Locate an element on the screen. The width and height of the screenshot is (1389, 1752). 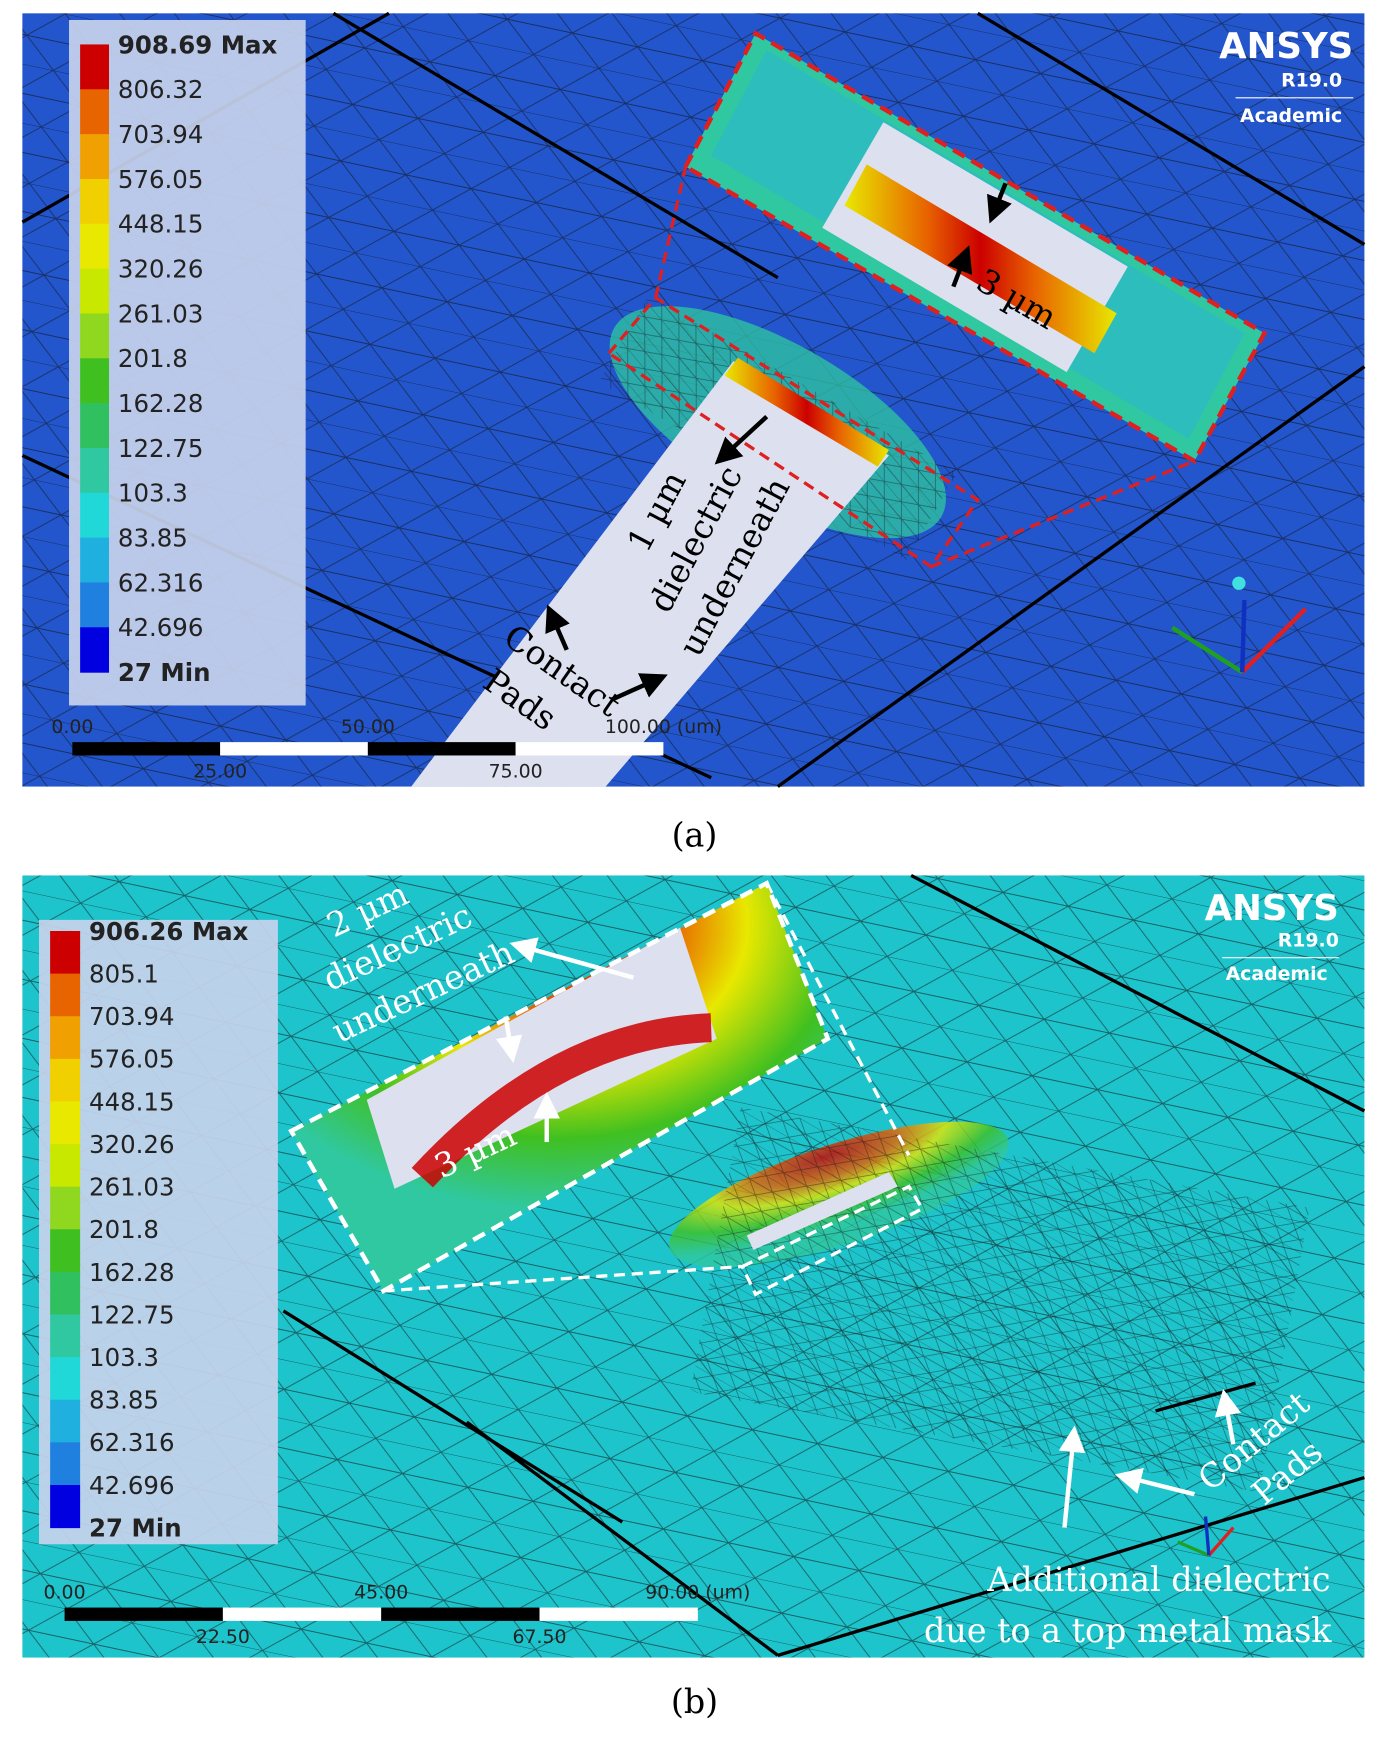
legend-label: 806.32 is located at coordinates (161, 89).